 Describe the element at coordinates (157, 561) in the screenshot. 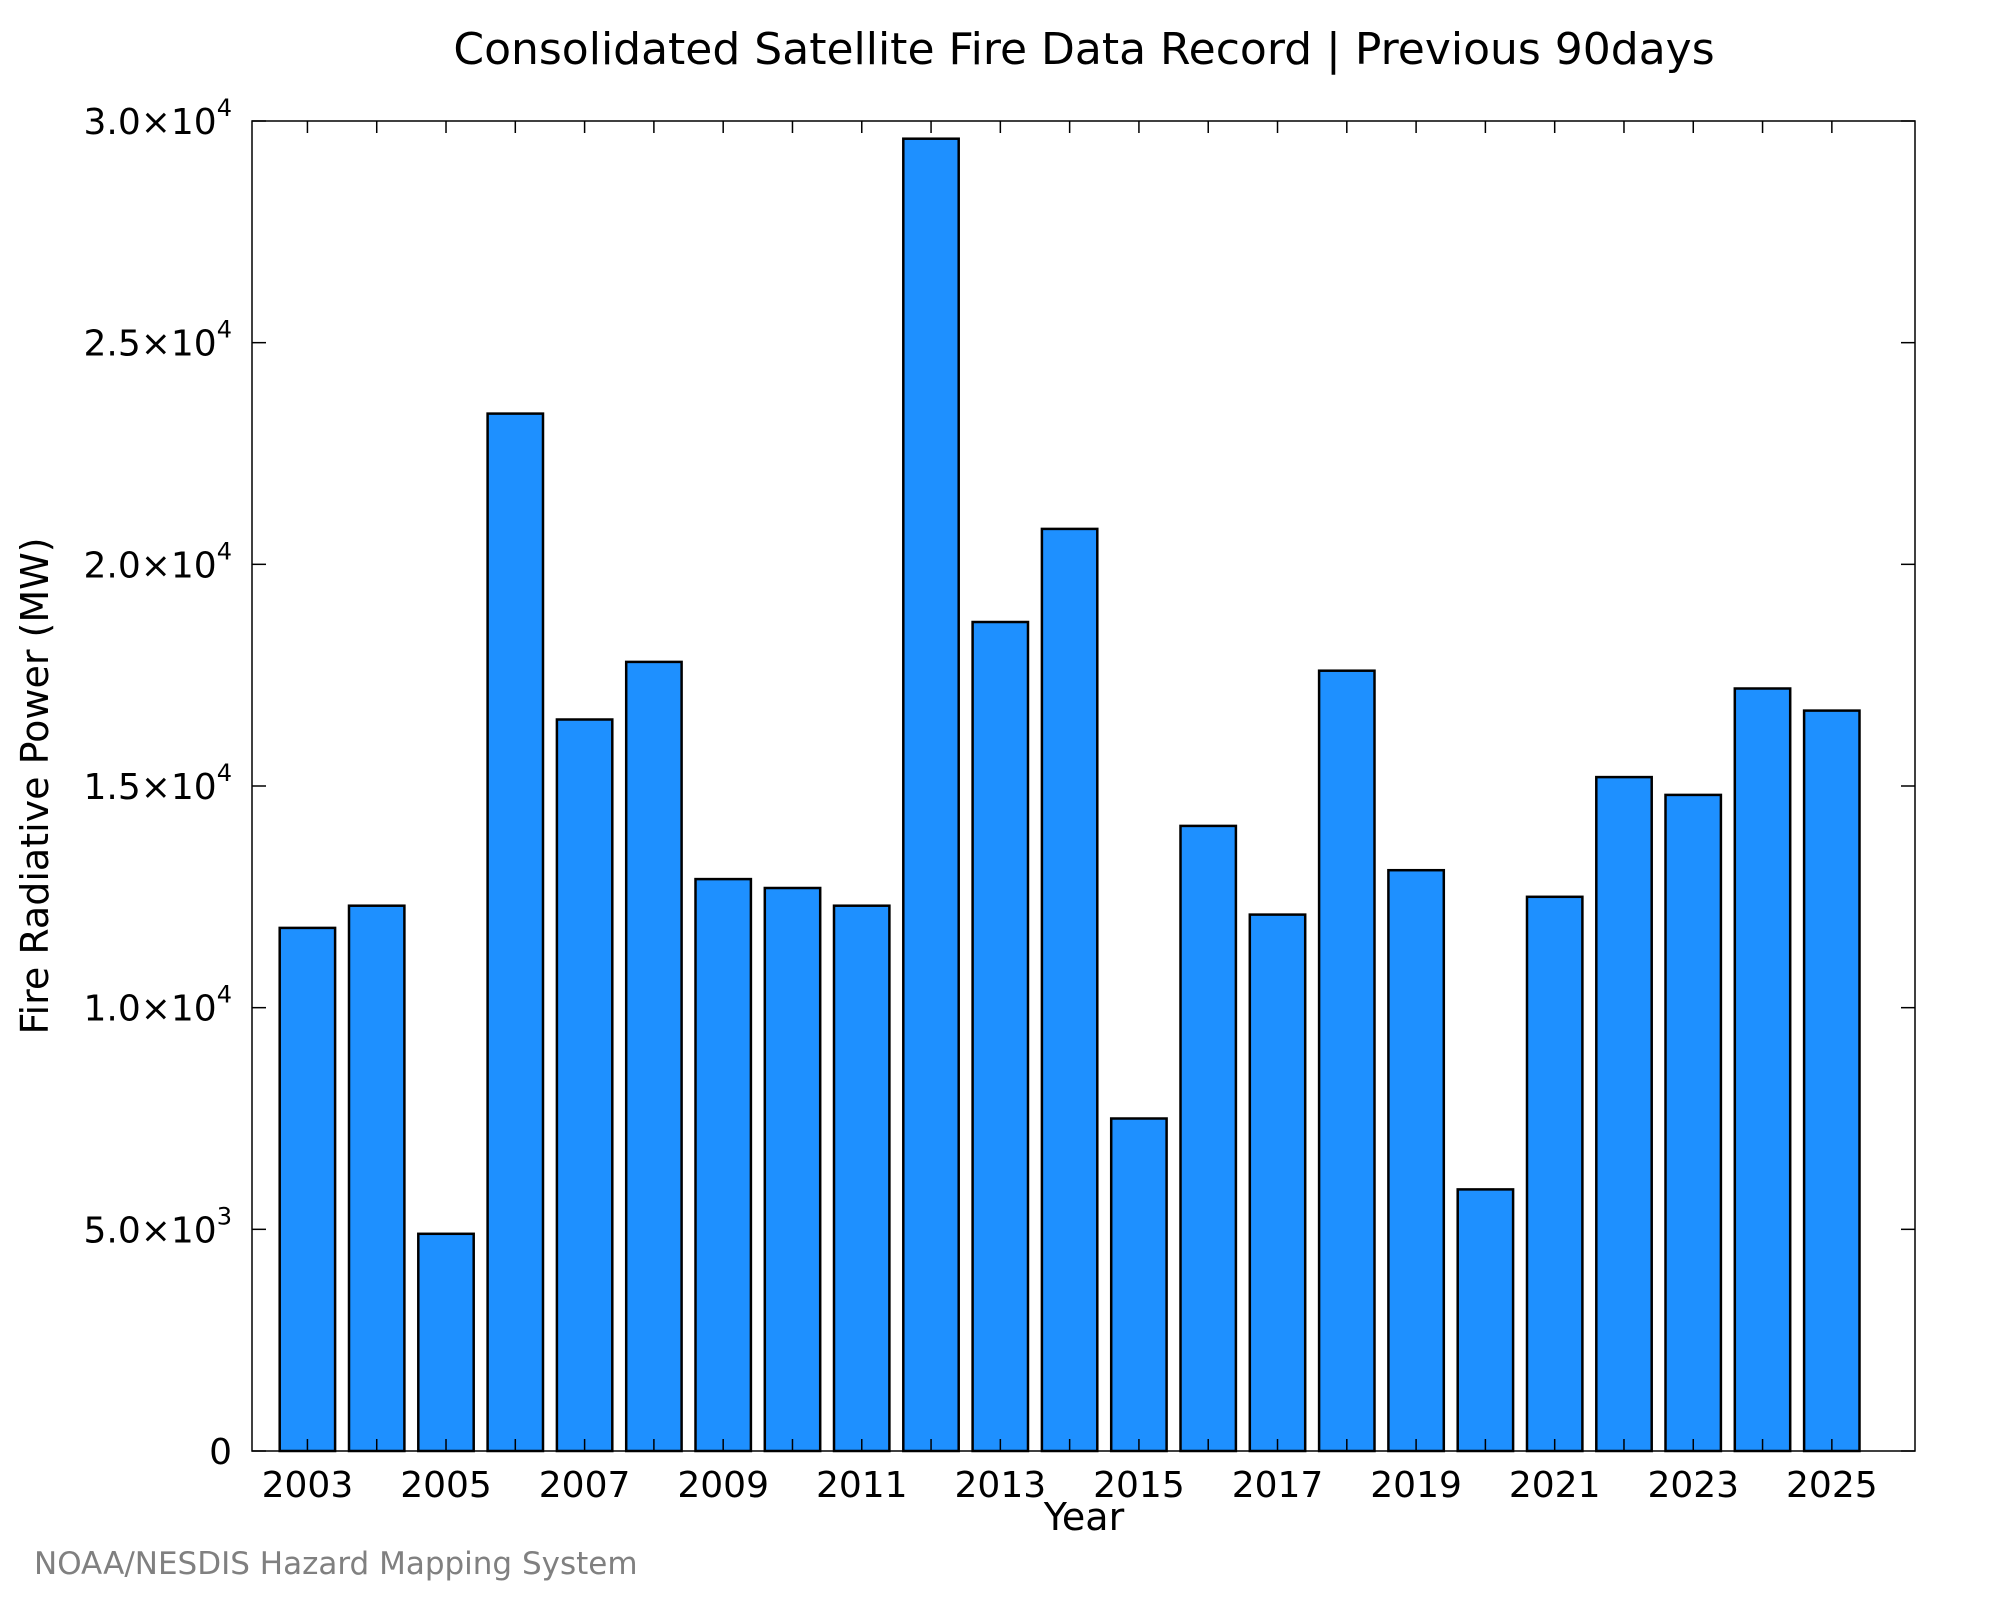

I see `y-tick-label: 2.0×10⁴` at that location.